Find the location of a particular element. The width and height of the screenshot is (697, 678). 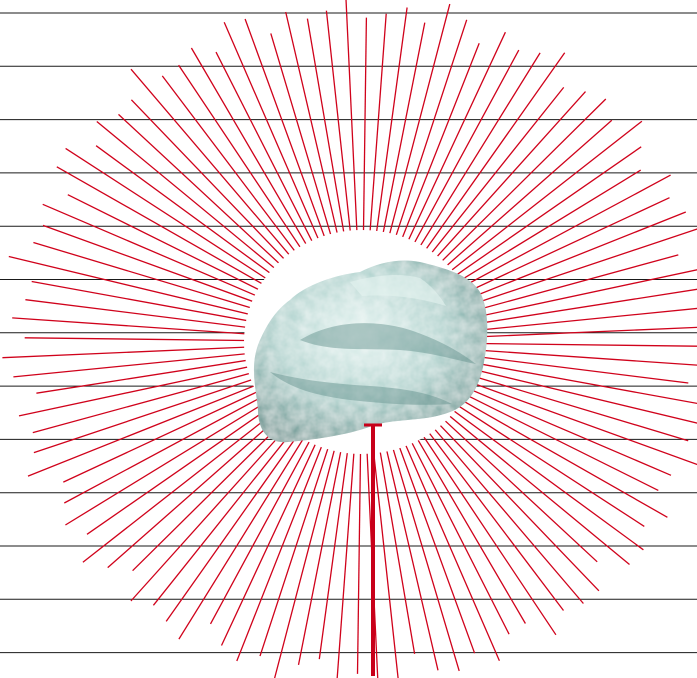

pointer-marker is located at coordinates (373, 549).